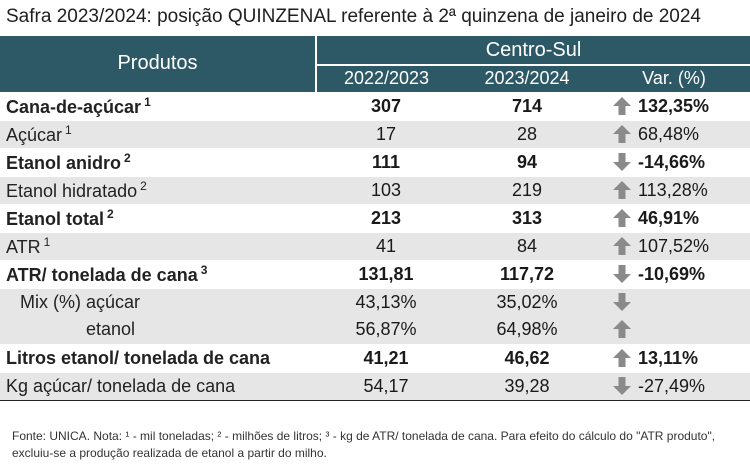 This screenshot has height=464, width=750. Describe the element at coordinates (72, 190) in the screenshot. I see `row-label: Etanol hidratado` at that location.